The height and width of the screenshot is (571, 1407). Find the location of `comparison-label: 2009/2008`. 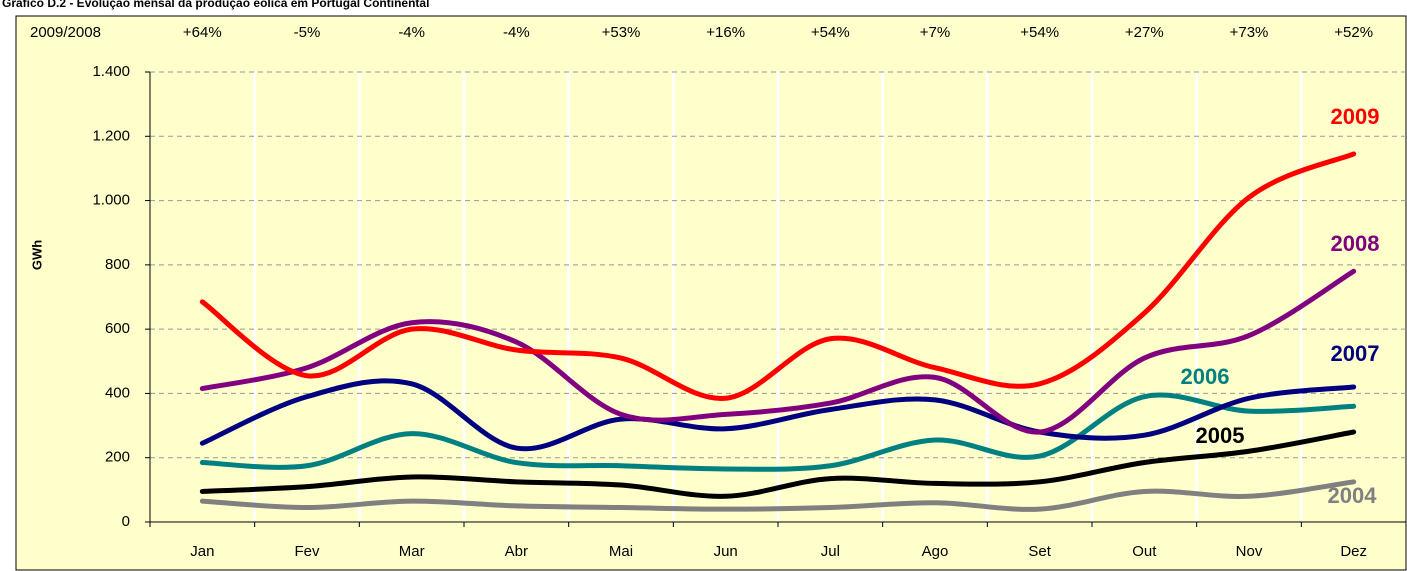

comparison-label: 2009/2008 is located at coordinates (65, 32).